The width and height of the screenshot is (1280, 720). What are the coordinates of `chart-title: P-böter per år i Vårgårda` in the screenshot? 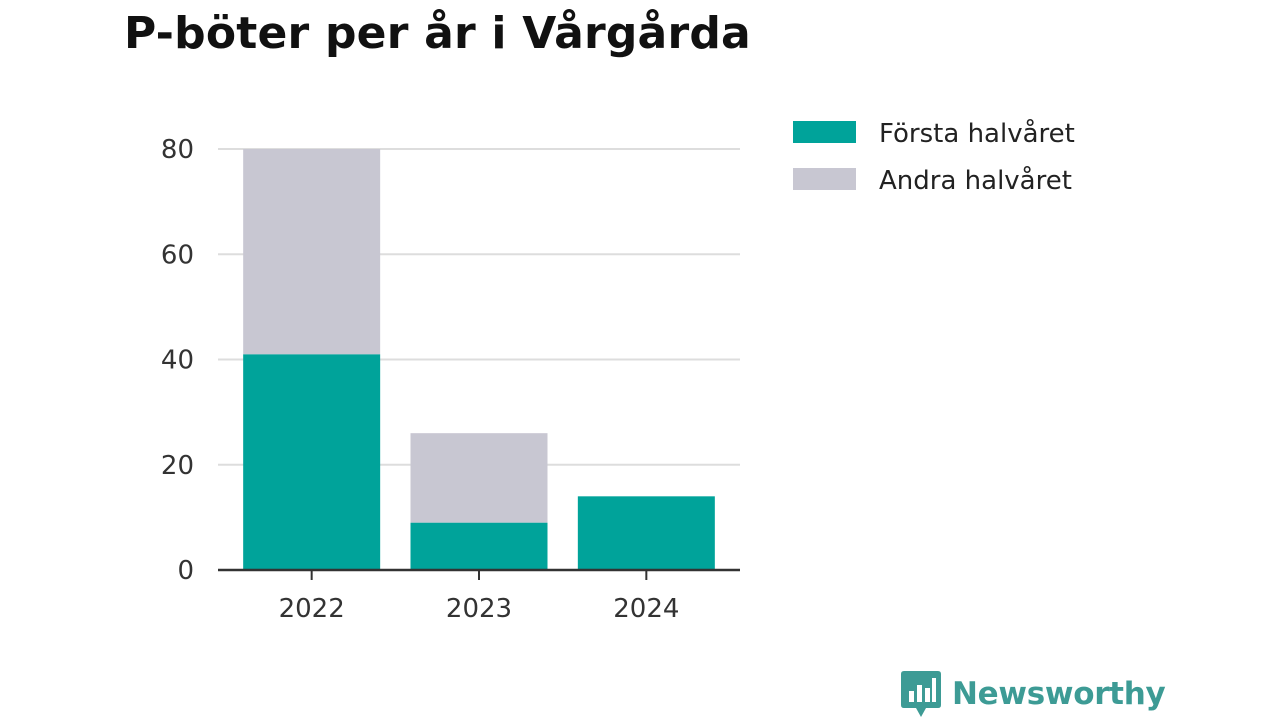 It's located at (437, 33).